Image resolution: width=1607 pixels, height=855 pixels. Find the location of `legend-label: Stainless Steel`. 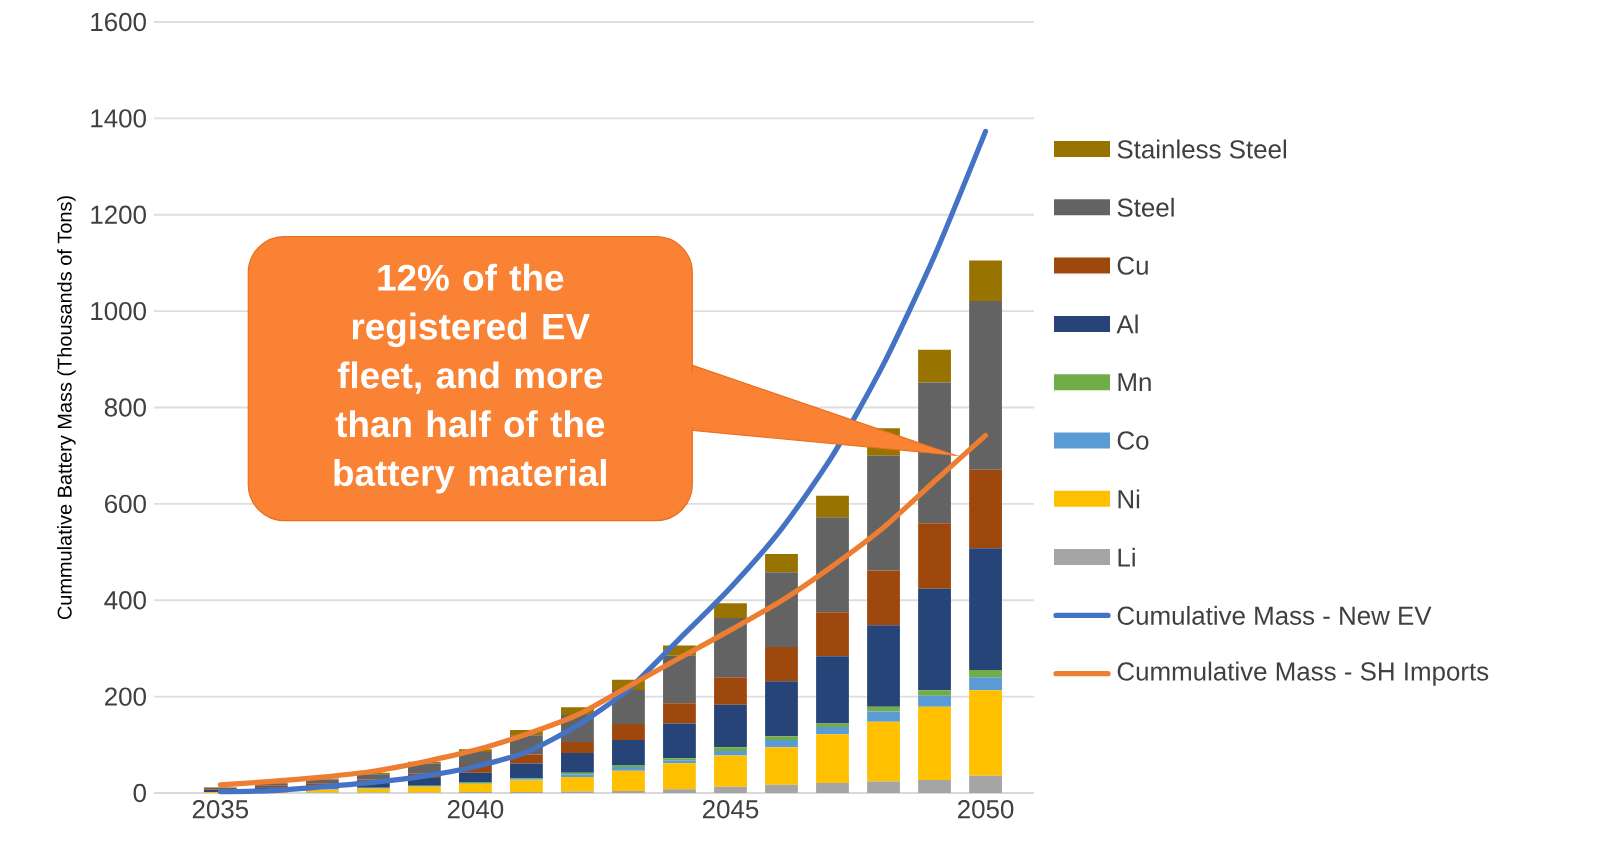

legend-label: Stainless Steel is located at coordinates (1201, 149).